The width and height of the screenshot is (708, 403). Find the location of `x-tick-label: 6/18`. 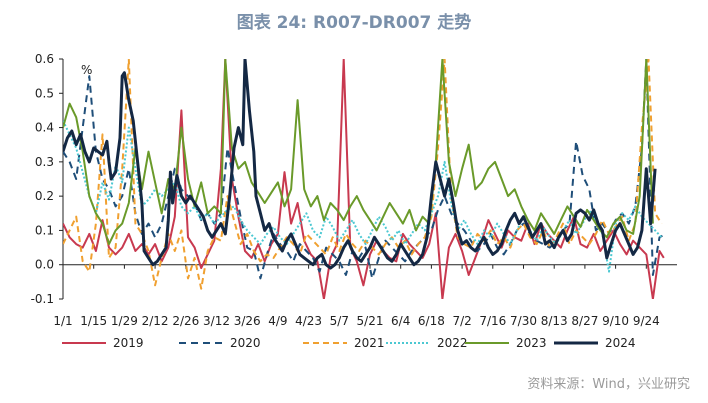

x-tick-label: 6/18 is located at coordinates (431, 321).